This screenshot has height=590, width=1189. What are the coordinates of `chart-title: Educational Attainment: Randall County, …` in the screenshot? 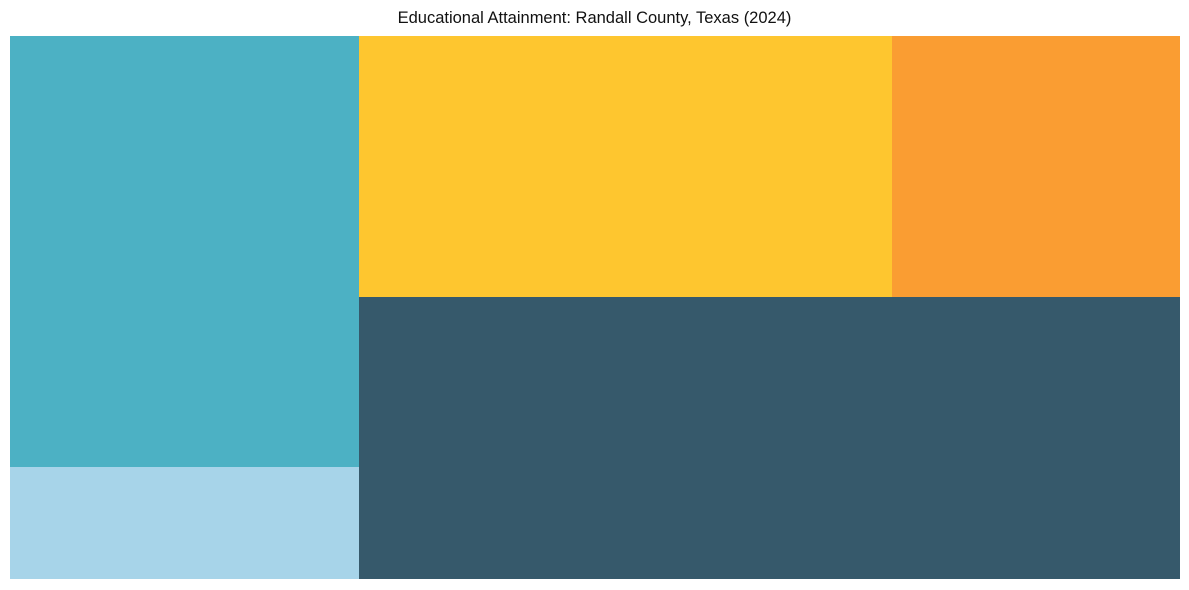 It's located at (594, 18).